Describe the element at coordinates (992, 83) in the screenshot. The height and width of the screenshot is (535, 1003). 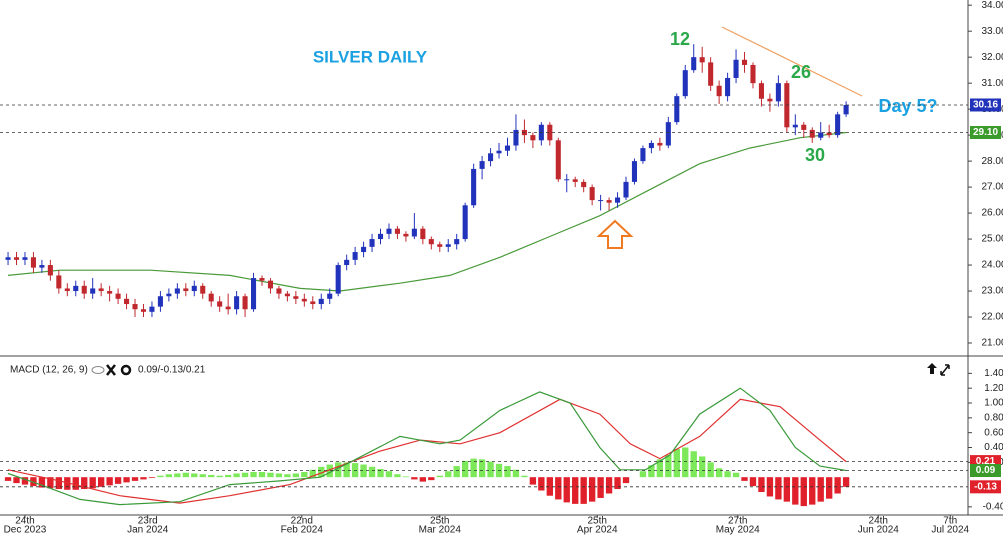
I see `y-tick-label: 31.00` at that location.